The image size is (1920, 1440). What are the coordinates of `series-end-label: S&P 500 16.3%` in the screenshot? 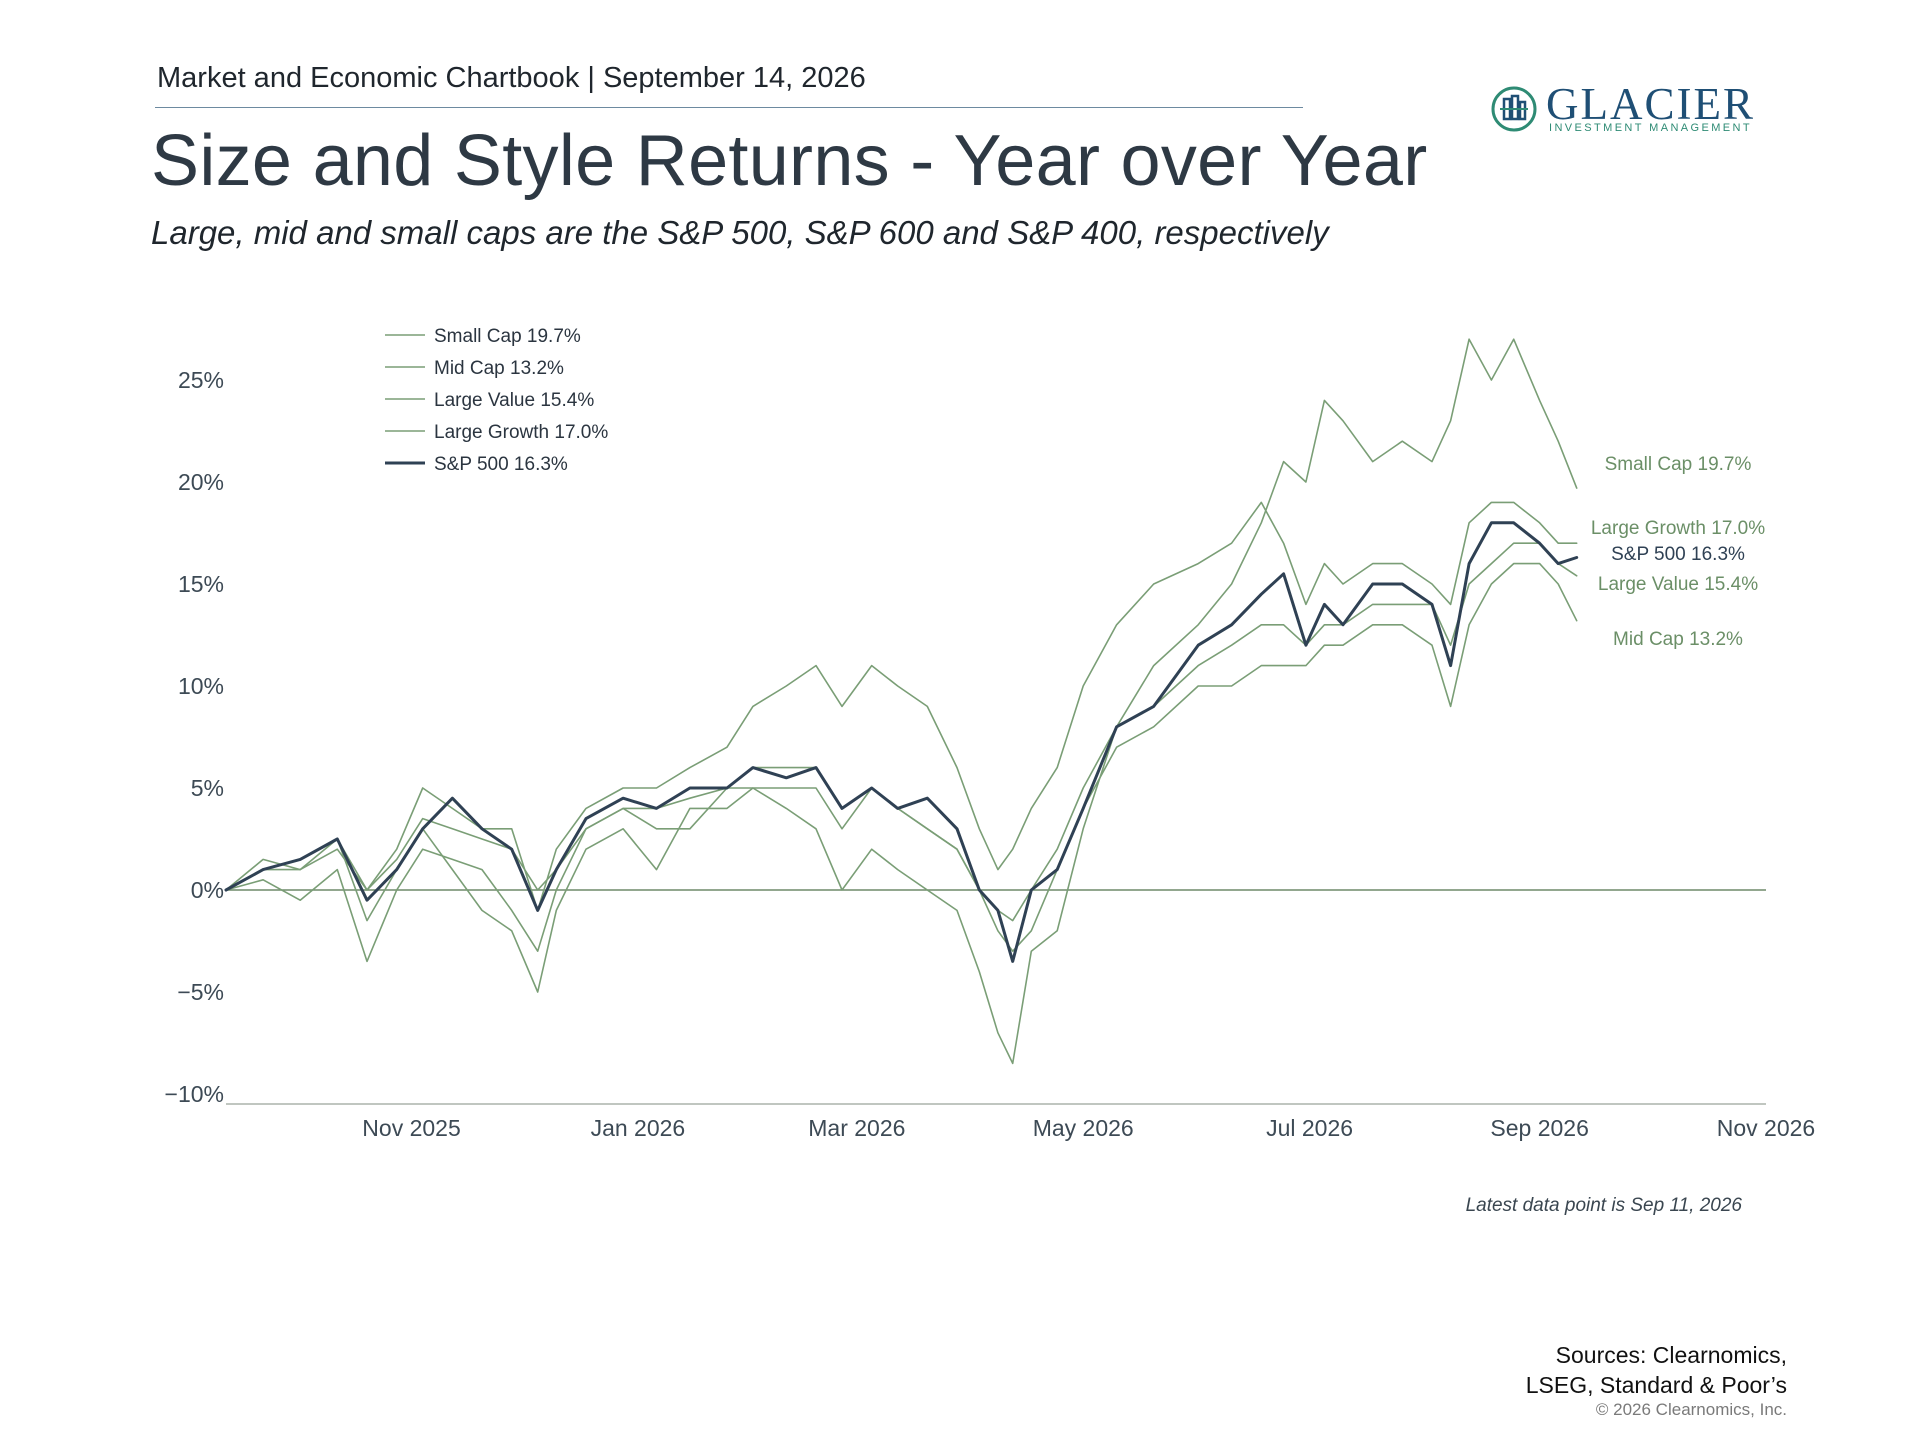 It's located at (1678, 554).